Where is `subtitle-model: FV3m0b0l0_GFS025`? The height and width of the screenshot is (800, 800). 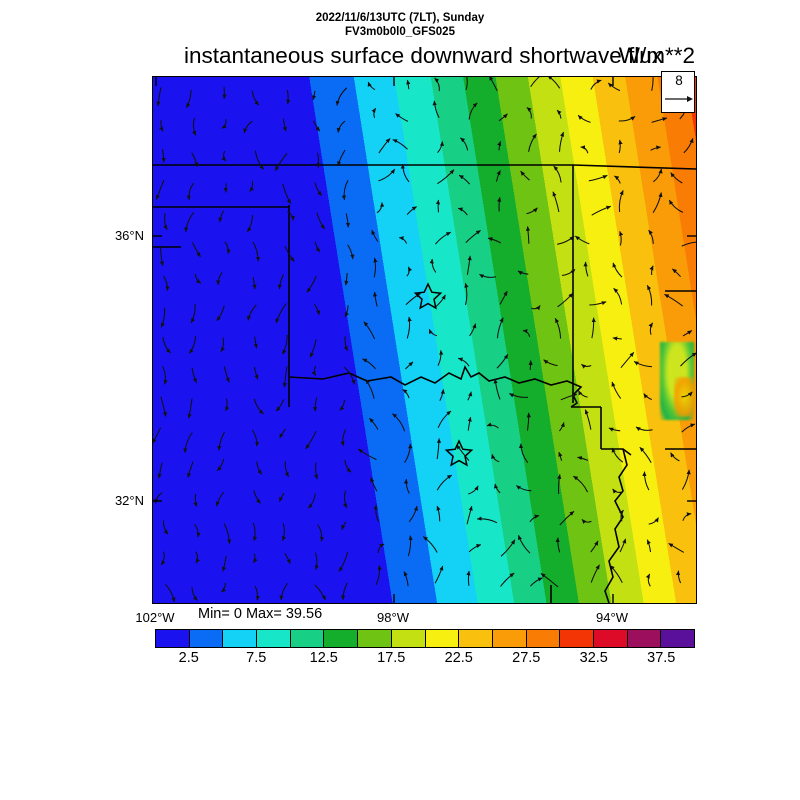
subtitle-model: FV3m0b0l0_GFS025 is located at coordinates (400, 32).